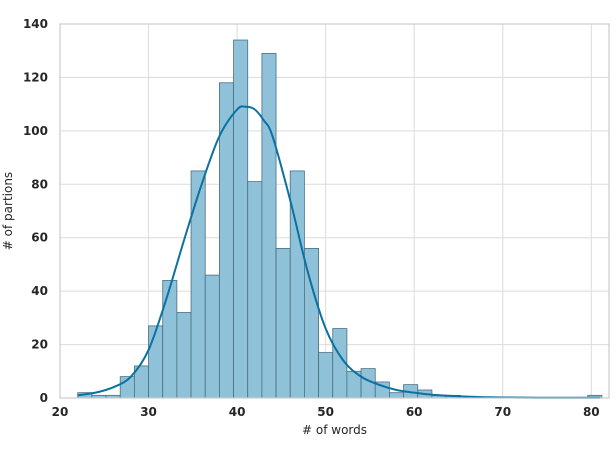 Image resolution: width=616 pixels, height=451 pixels. I want to click on x-tick-labels: 20 30 40 50 60 70 80, so click(326, 412).